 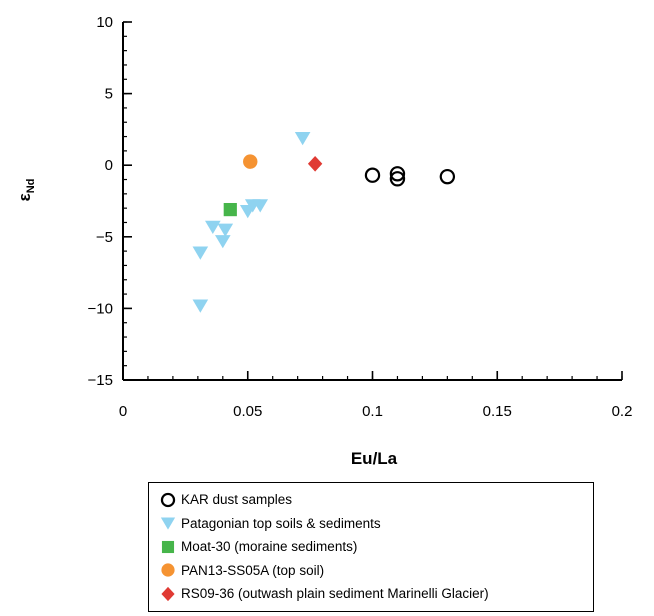 What do you see at coordinates (269, 547) in the screenshot?
I see `legend-label: Moat-30 (moraine sediments)` at bounding box center [269, 547].